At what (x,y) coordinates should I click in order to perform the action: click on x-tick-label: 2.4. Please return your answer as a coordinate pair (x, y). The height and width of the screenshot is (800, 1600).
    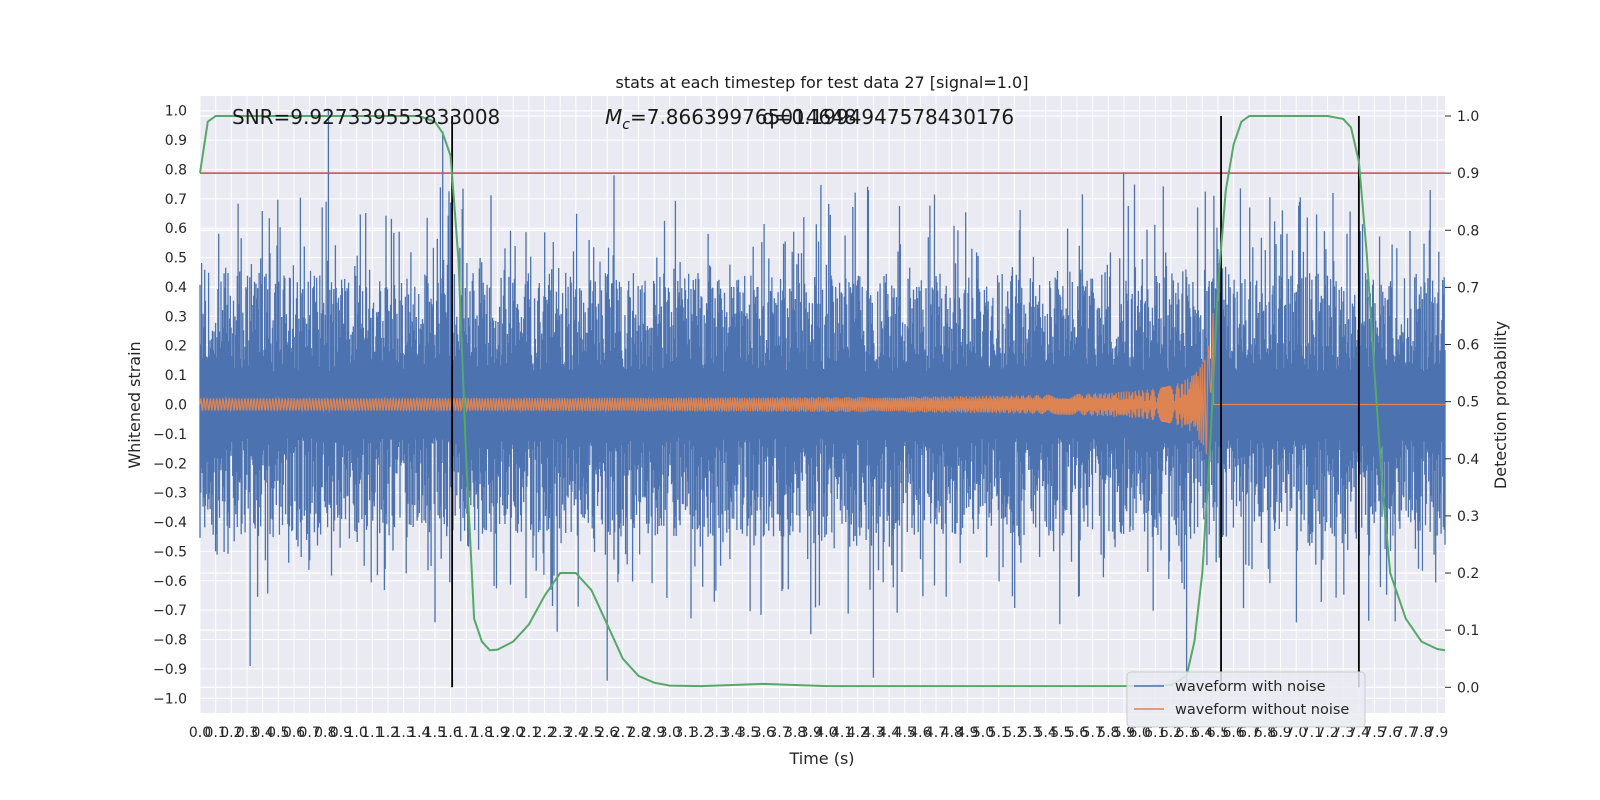
    Looking at the image, I should click on (576, 733).